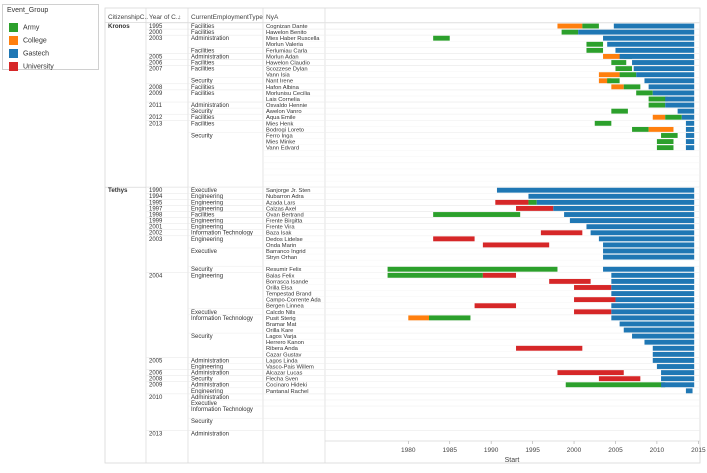 This screenshot has width=707, height=473. I want to click on person-name: Cognizan Dante, so click(287, 27).